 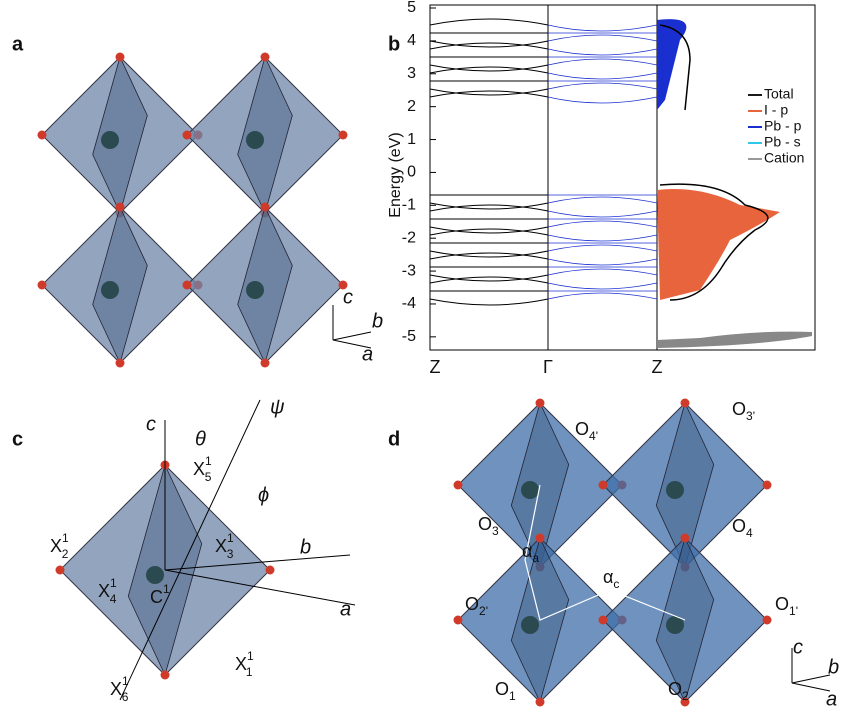 I want to click on y-tick-label: -3, so click(x=409, y=270).